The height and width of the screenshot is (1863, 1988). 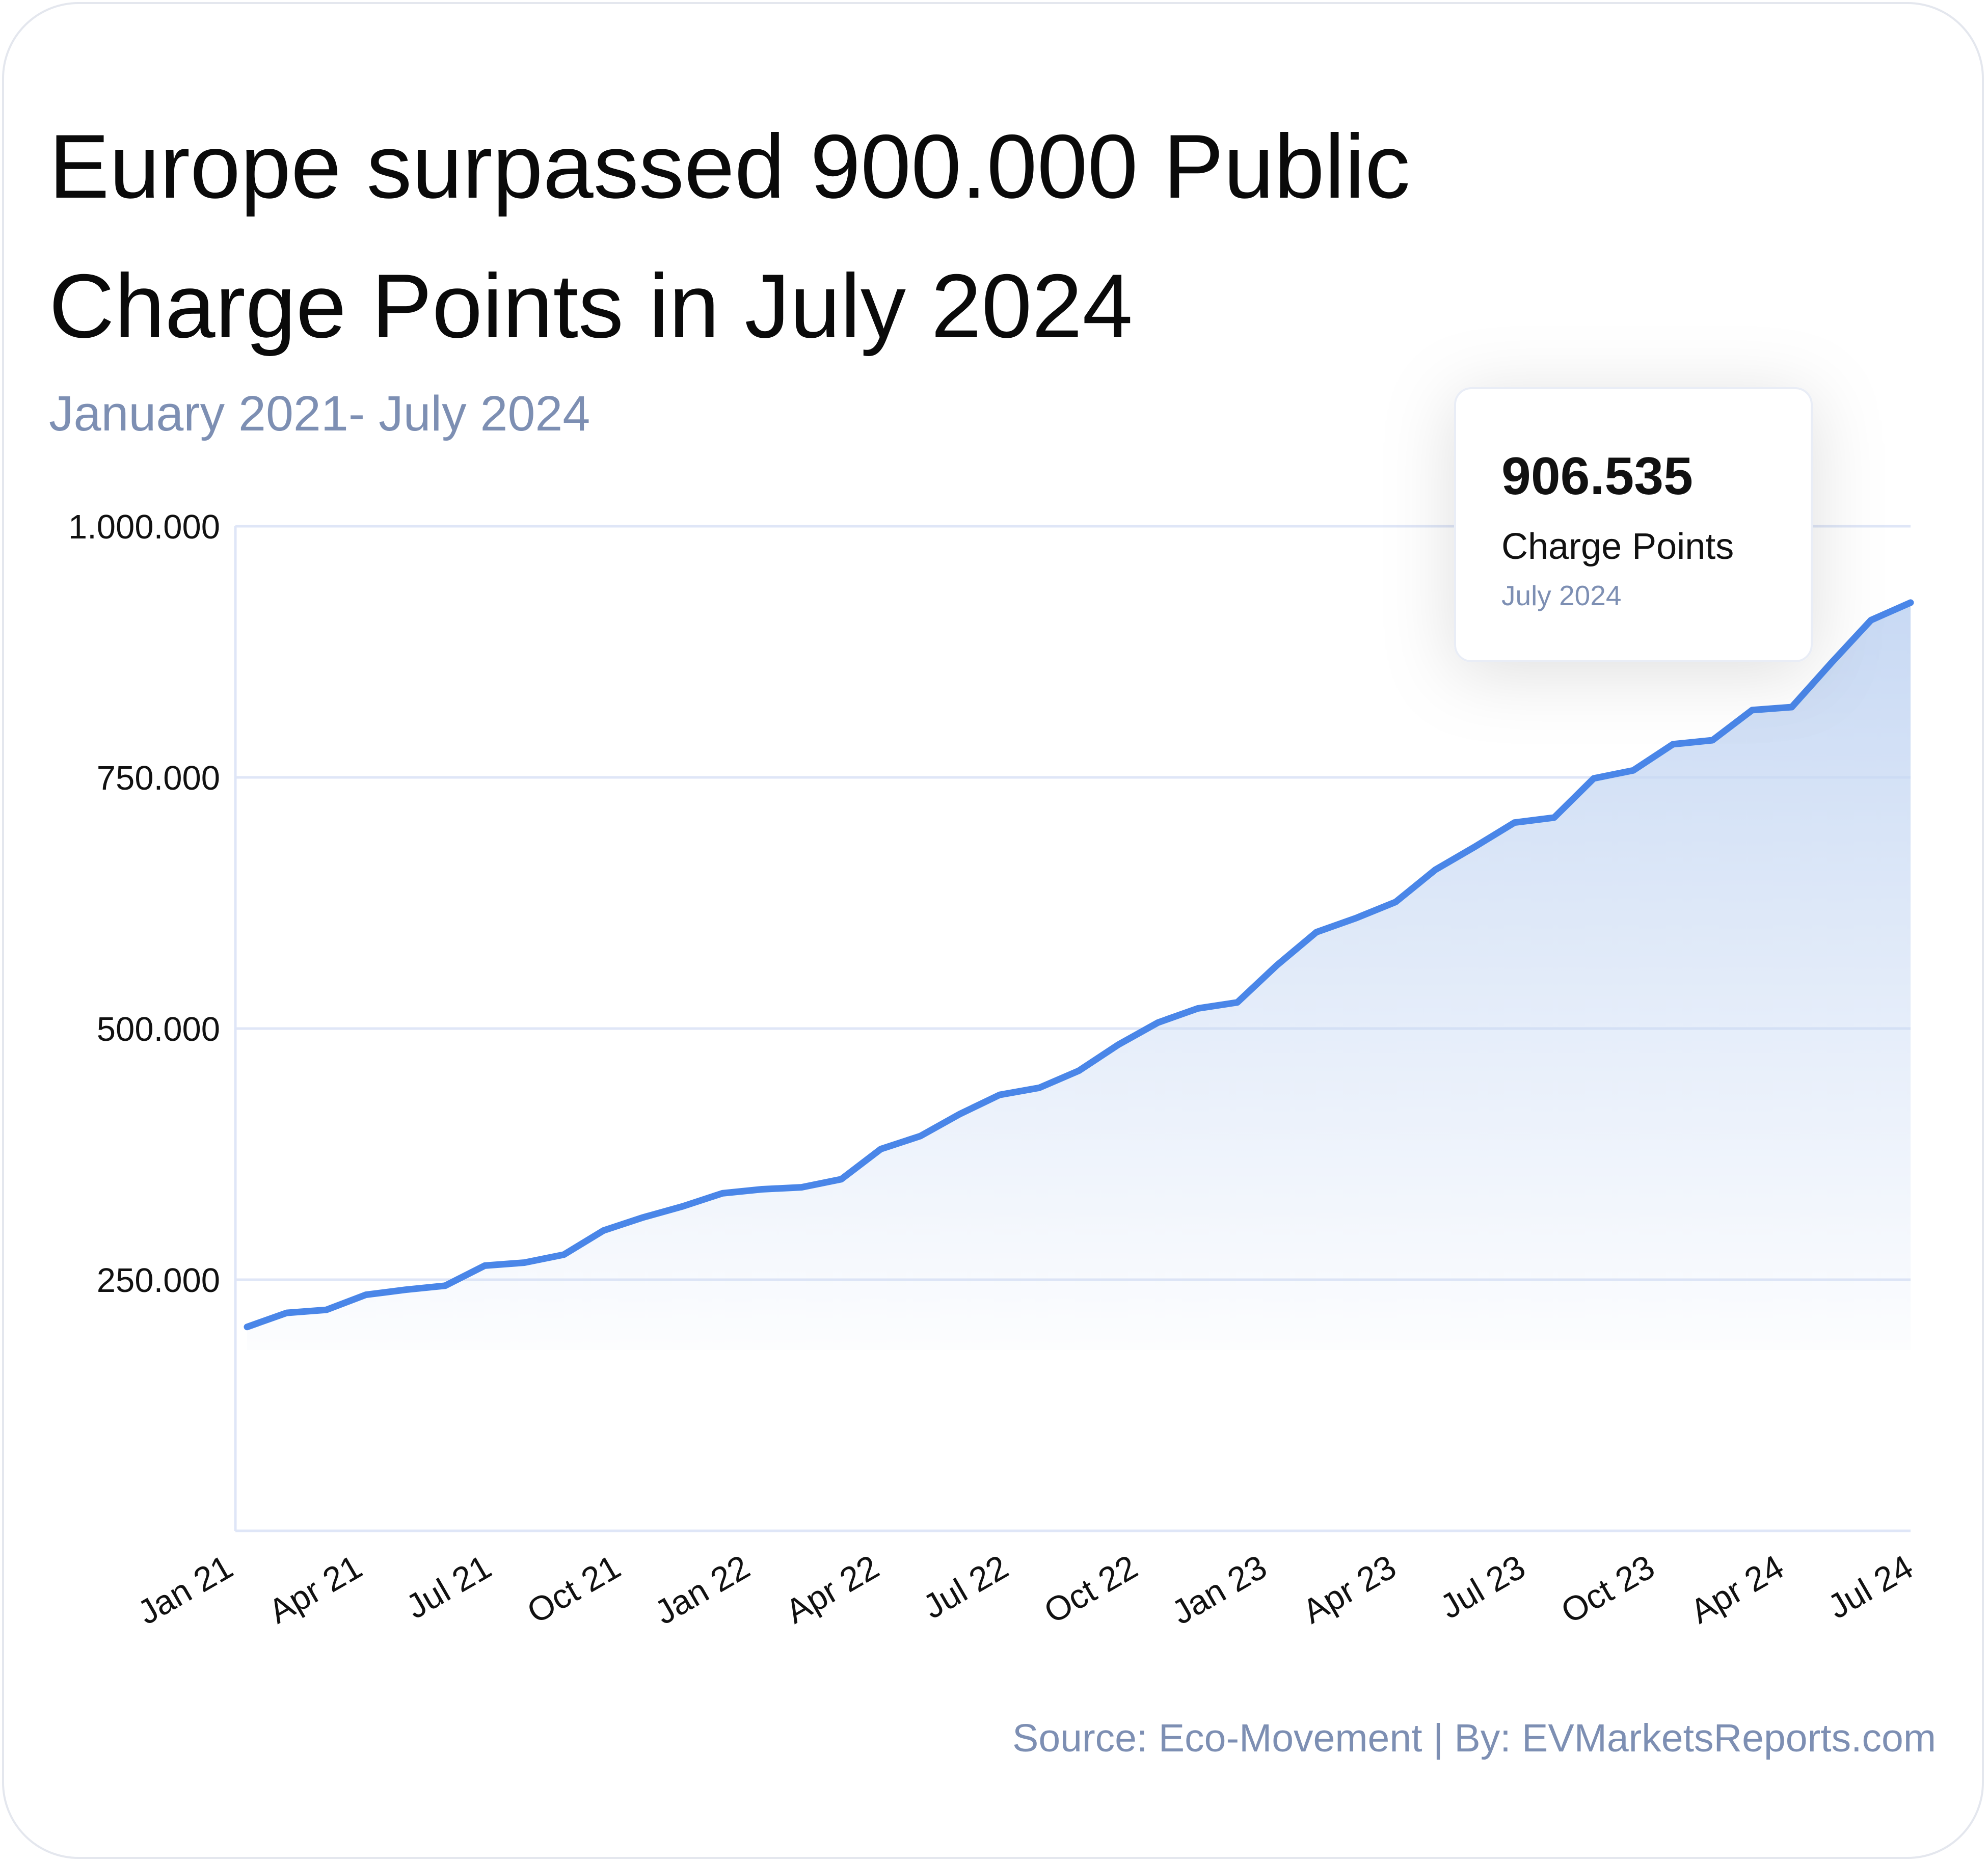 I want to click on y-tick-label: 500.000, so click(x=158, y=1029).